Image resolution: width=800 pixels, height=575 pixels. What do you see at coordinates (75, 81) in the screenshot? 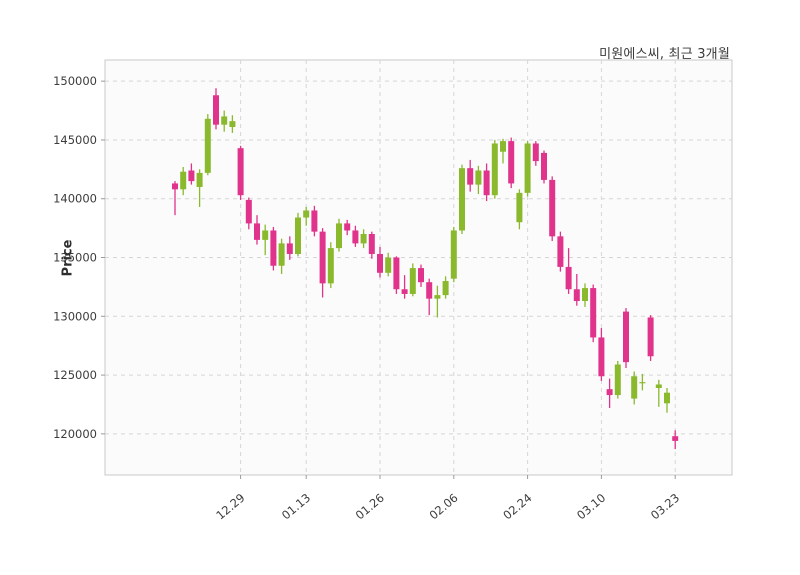
I see `y-tick-label: 150000` at bounding box center [75, 81].